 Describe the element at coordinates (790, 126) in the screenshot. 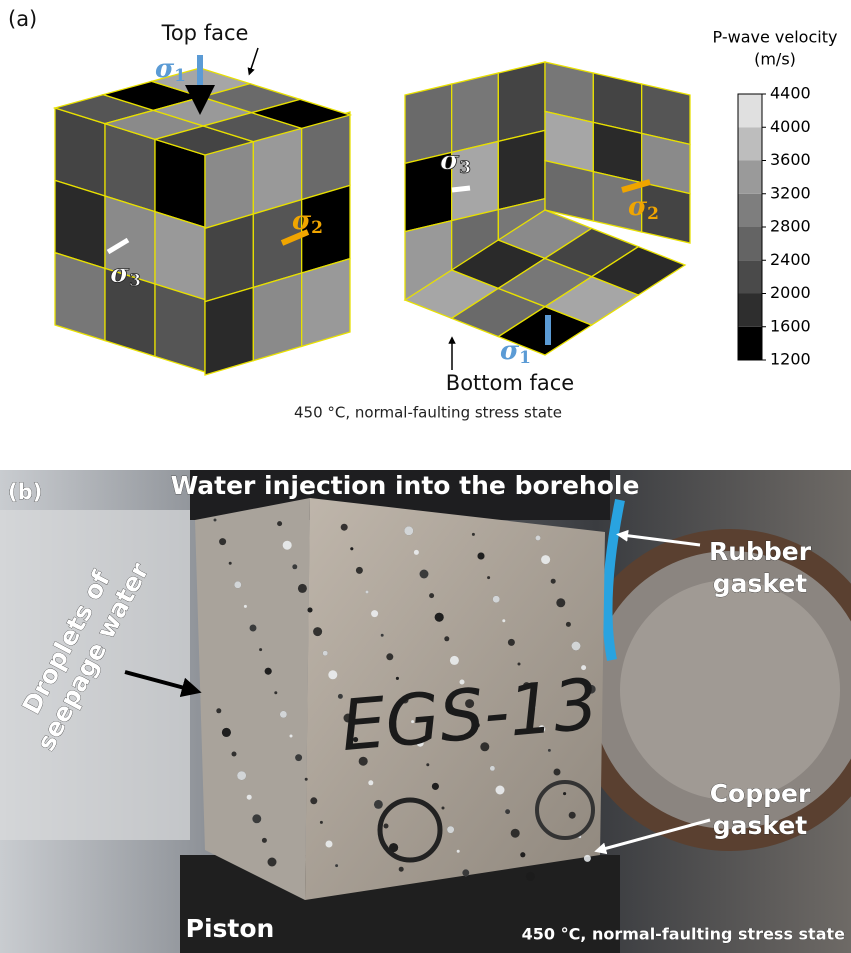

I see `colorbar-tick-label: 4000` at that location.